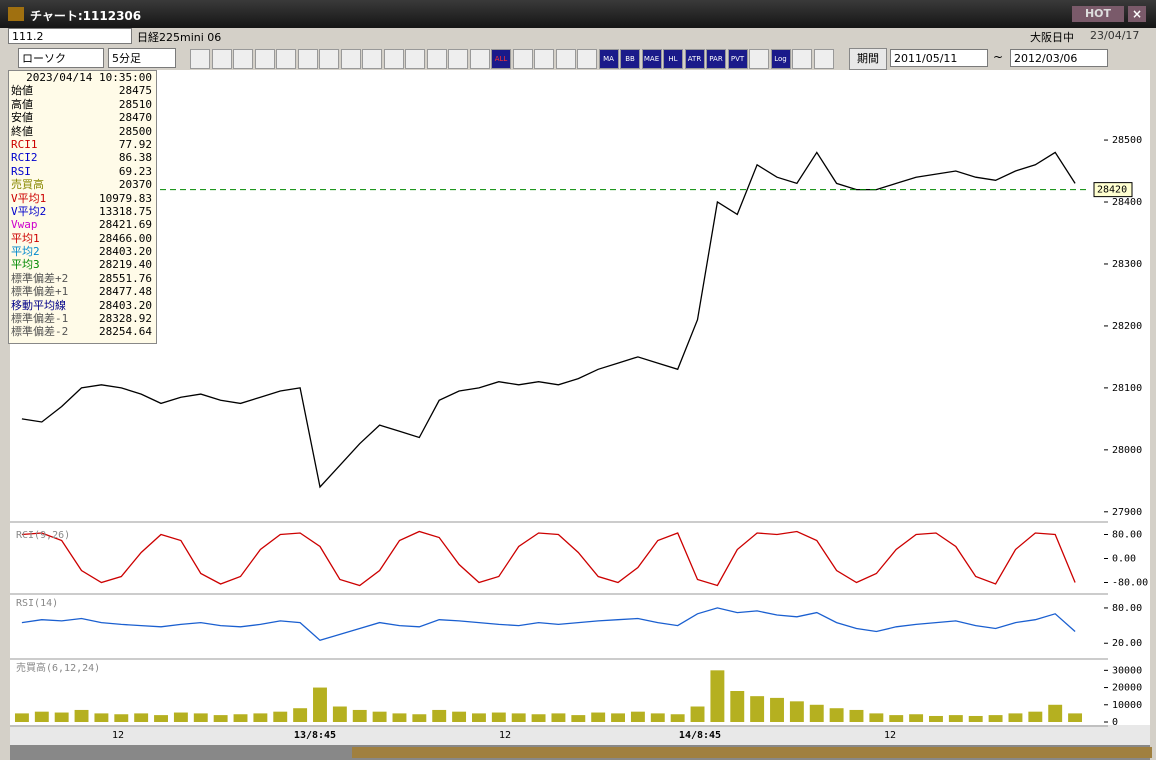 The image size is (1156, 760). Describe the element at coordinates (24, 225) in the screenshot. I see `info-label: Vwap` at that location.